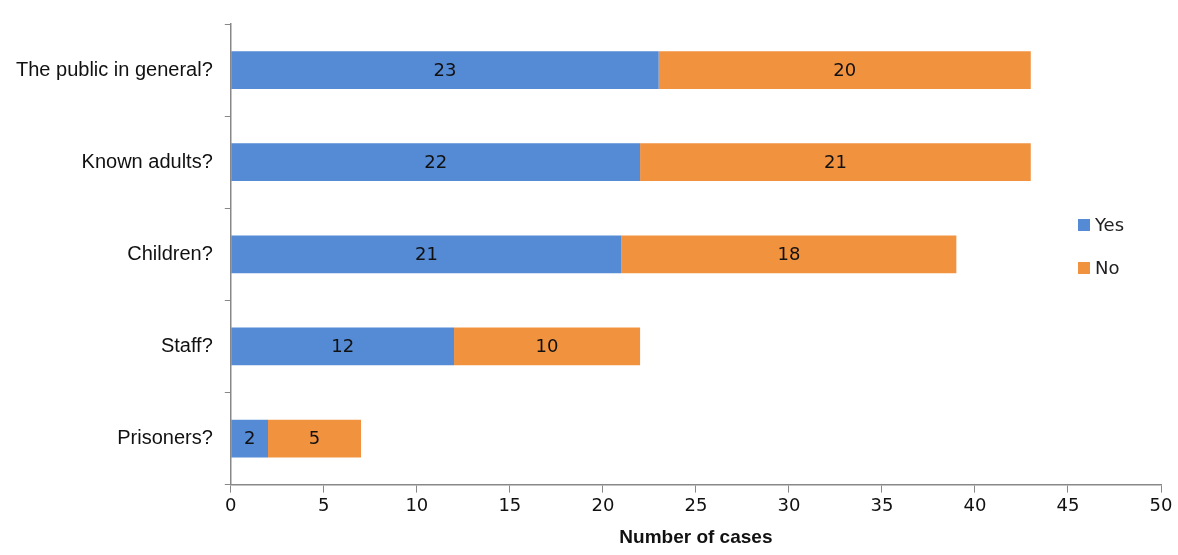 Image resolution: width=1178 pixels, height=555 pixels. I want to click on data-label: 22, so click(436, 161).